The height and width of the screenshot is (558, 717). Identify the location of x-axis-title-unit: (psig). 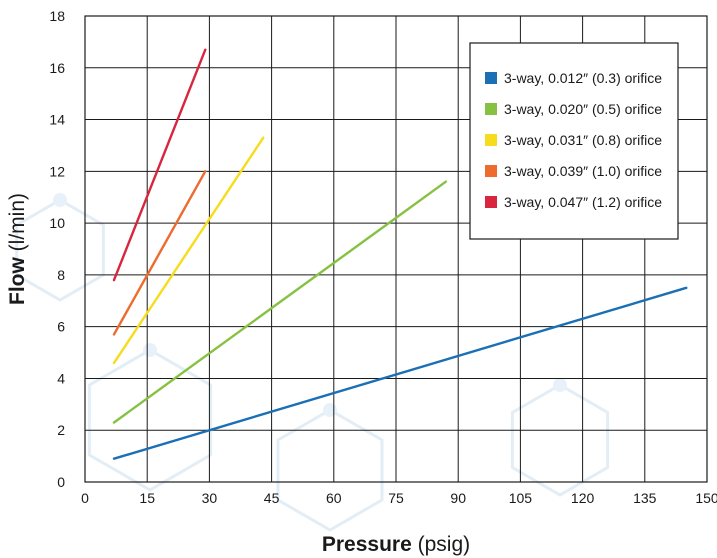
(441, 544).